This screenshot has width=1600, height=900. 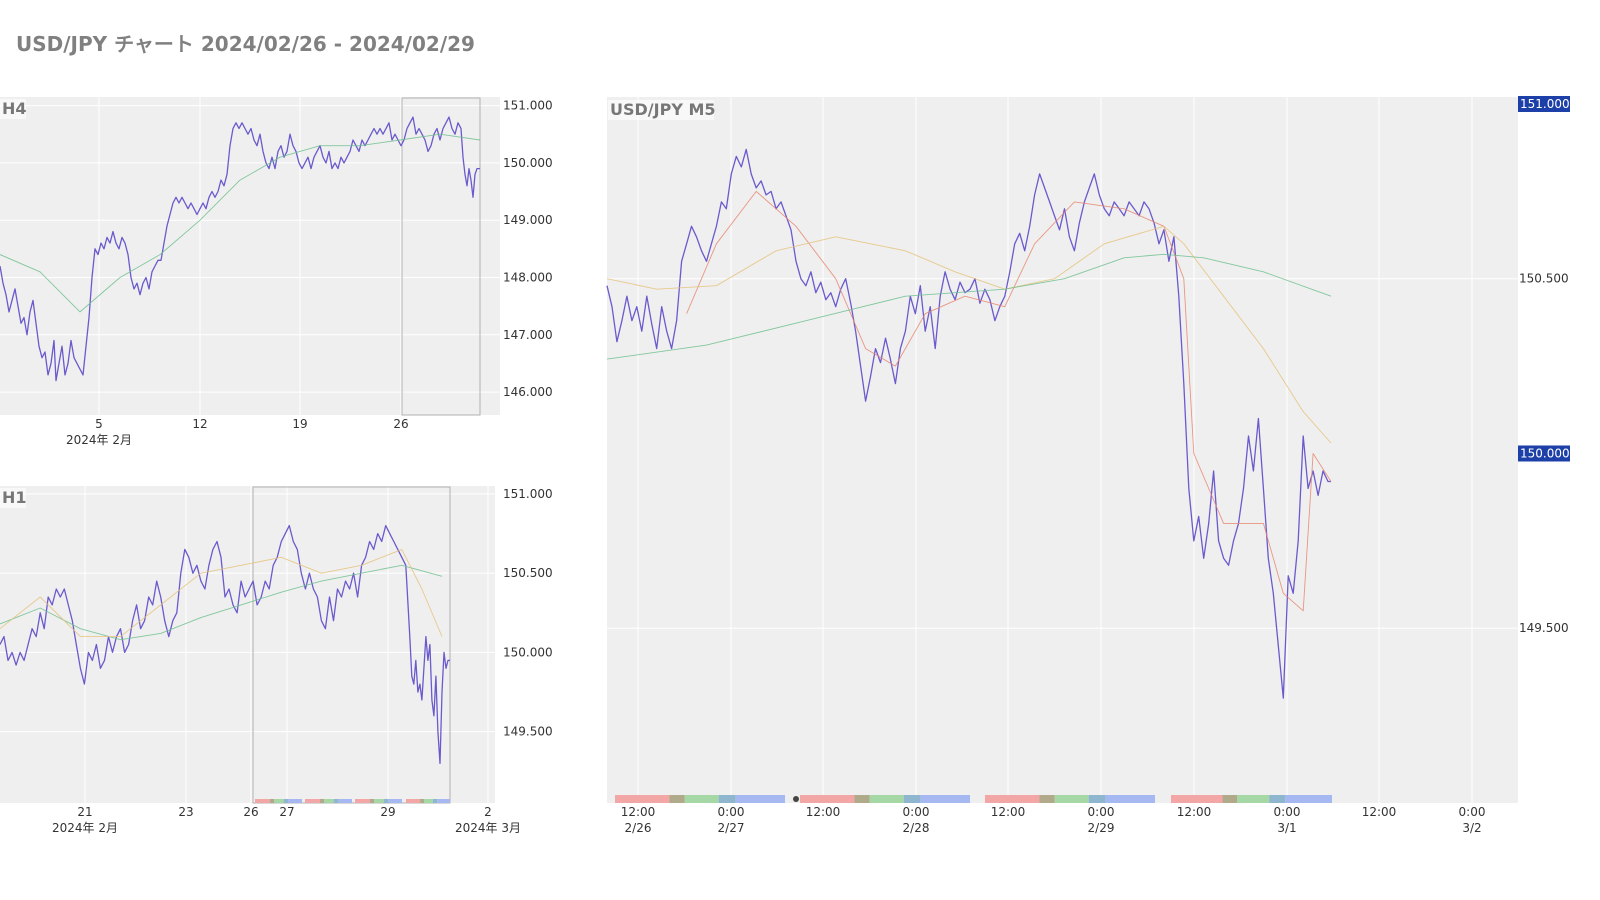 I want to click on m5-title-bg, so click(x=661, y=110).